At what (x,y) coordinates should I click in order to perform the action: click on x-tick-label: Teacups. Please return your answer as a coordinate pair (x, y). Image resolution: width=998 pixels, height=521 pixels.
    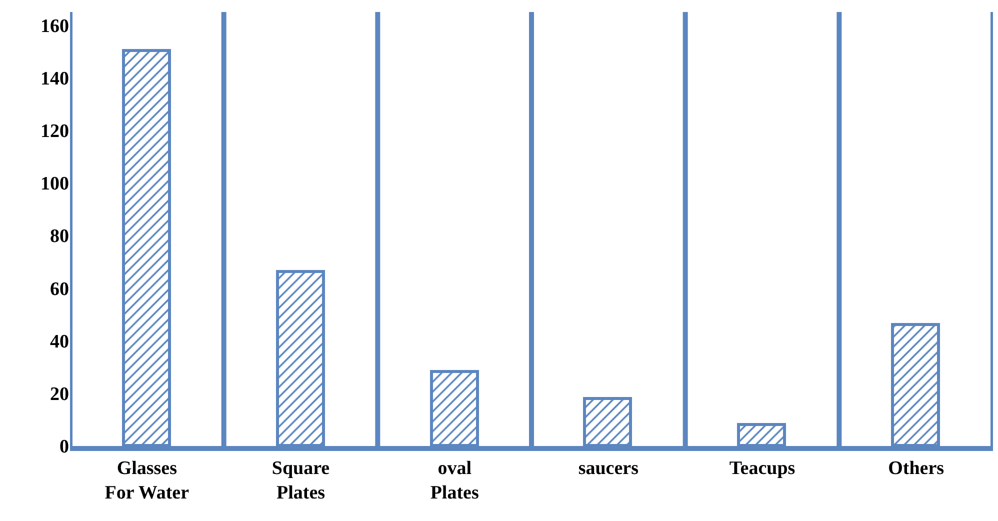
    Looking at the image, I should click on (762, 468).